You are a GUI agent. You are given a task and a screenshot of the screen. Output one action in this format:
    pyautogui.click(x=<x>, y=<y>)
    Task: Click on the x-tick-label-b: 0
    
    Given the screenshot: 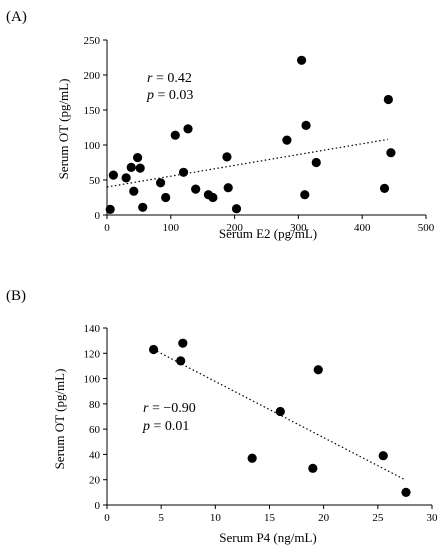 What is the action you would take?
    pyautogui.click(x=107, y=518)
    